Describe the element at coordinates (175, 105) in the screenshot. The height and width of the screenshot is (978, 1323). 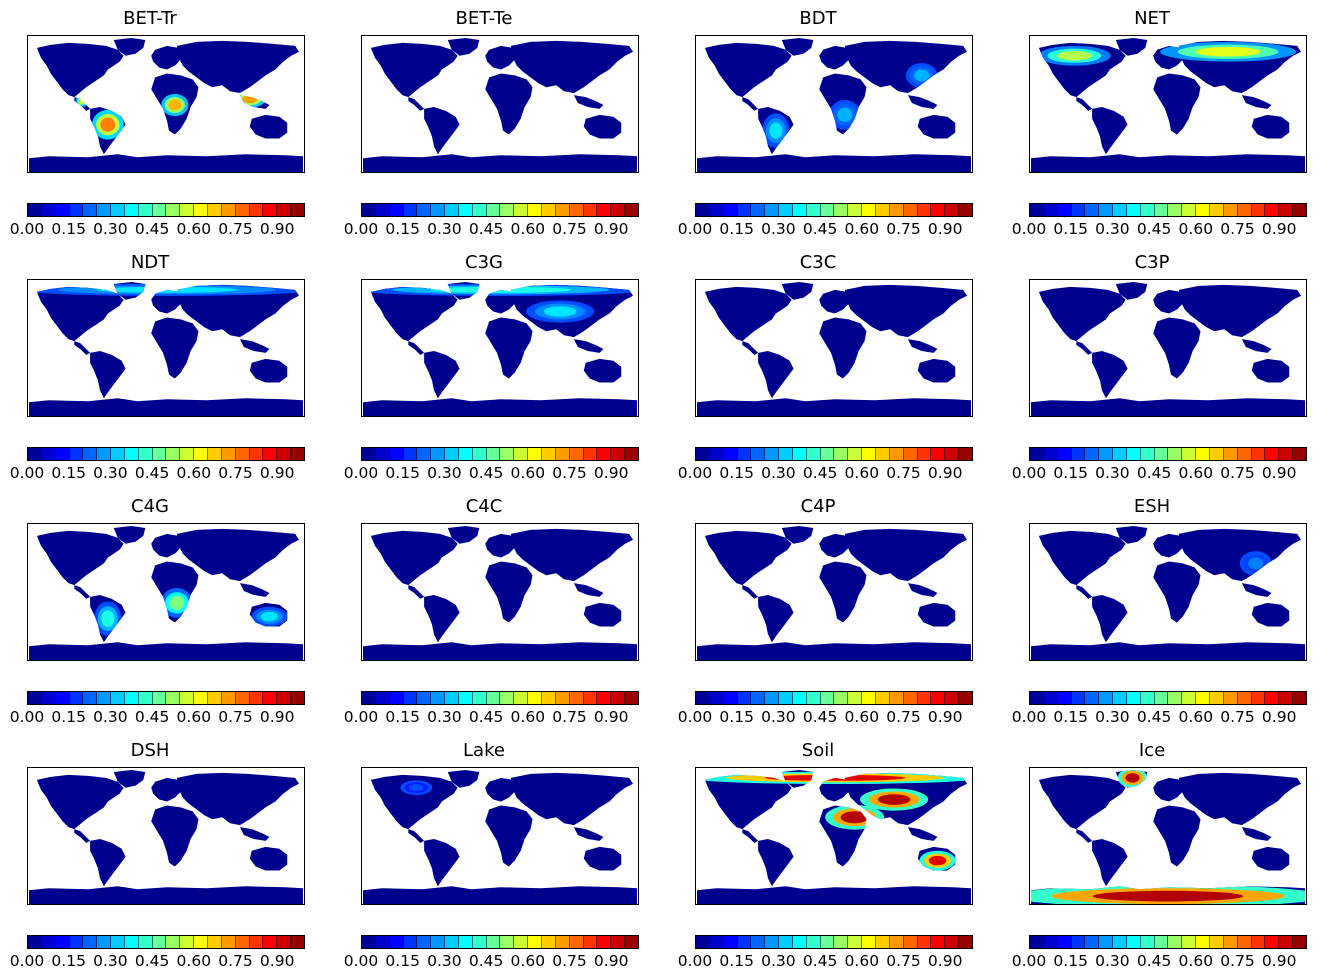
I see `hotspot-central-africa` at that location.